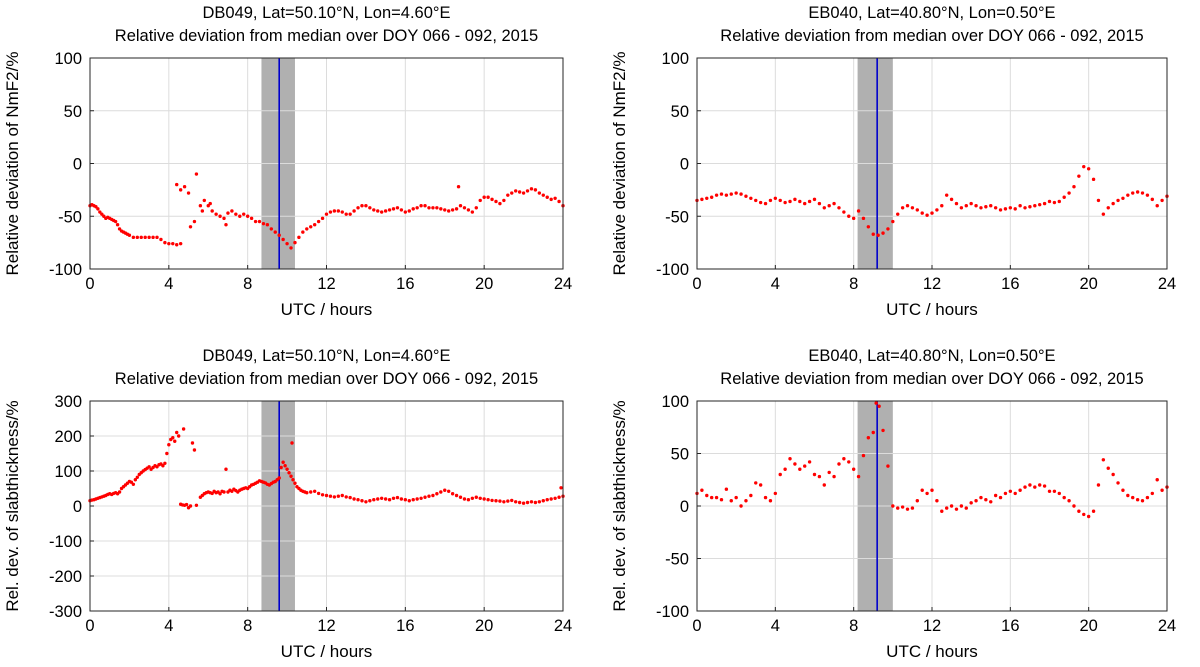  Describe the element at coordinates (1167, 284) in the screenshot. I see `x-tick-label: 24` at that location.